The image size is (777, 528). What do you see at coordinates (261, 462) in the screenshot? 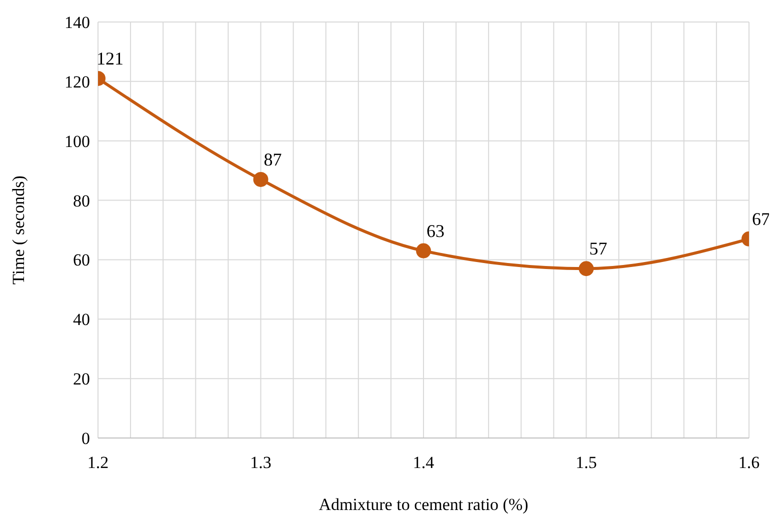
I see `x-tick-label: 1.3` at bounding box center [261, 462].